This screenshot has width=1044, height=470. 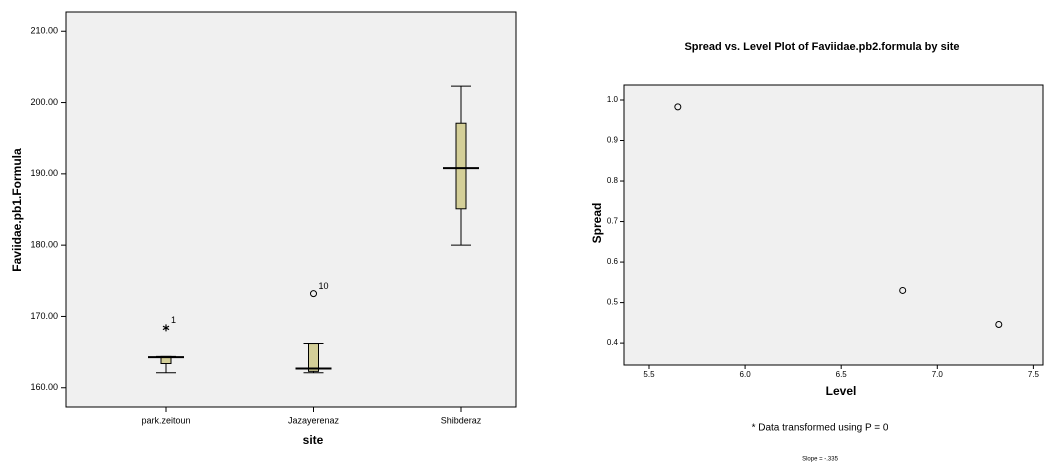 I want to click on y-tick-label: 160.00, so click(x=44, y=387).